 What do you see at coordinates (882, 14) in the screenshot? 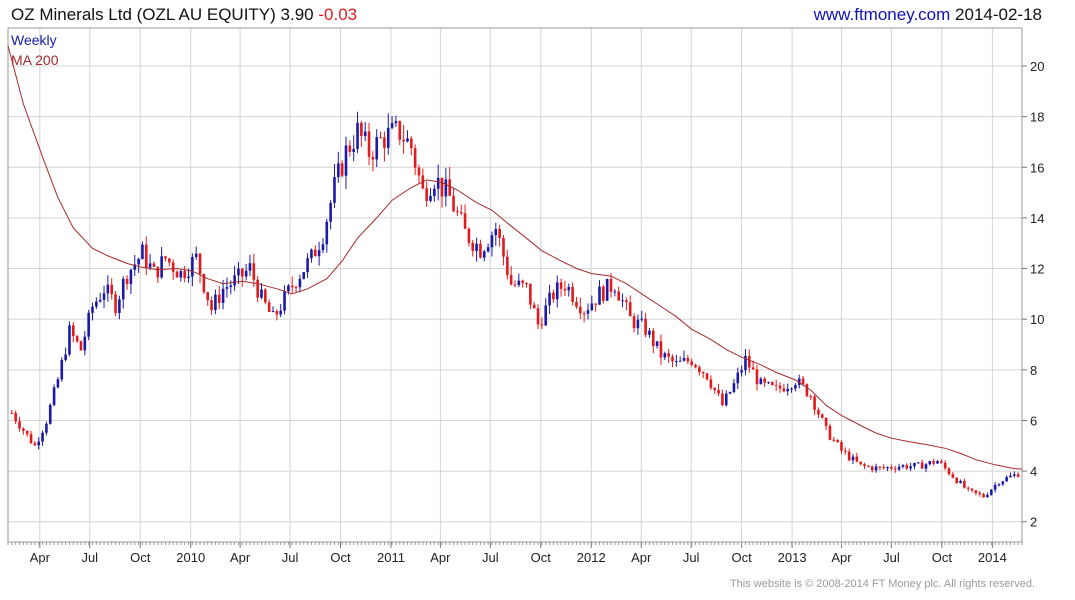
I see `site-link: www.ftmoney.com` at bounding box center [882, 14].